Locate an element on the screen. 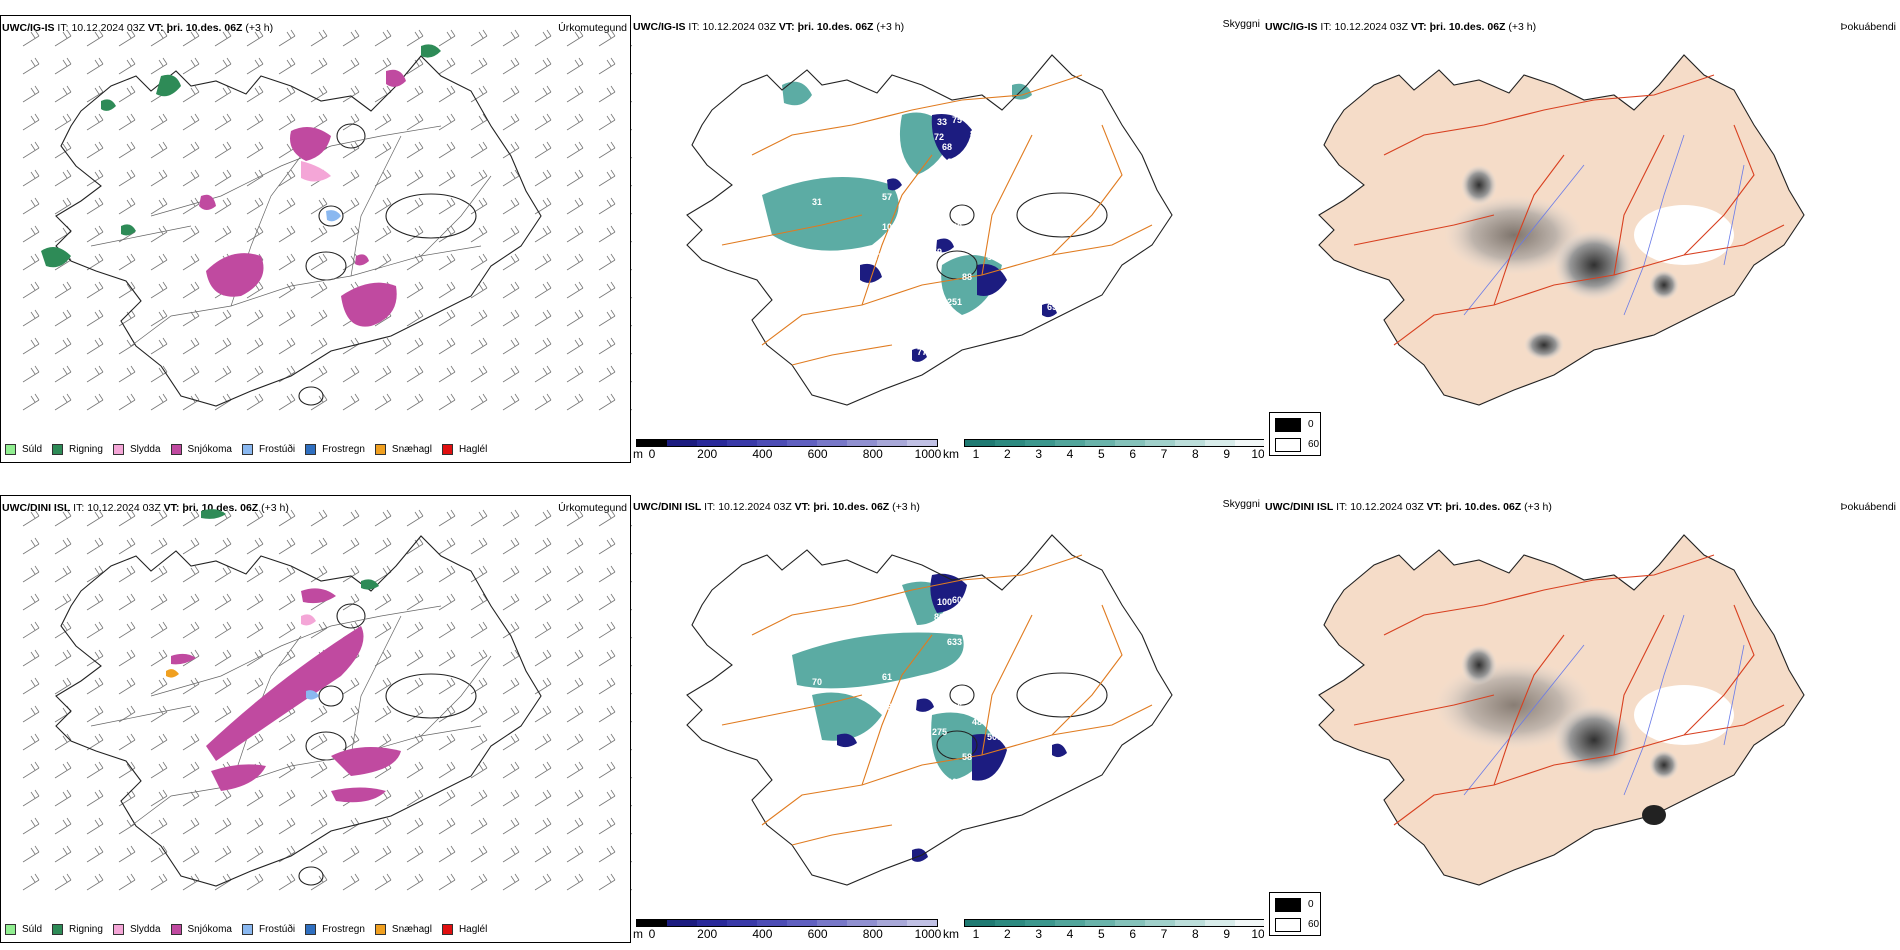 Image resolution: width=1900 pixels, height=950 pixels. ceiling-value-label: 96 is located at coordinates (957, 707).